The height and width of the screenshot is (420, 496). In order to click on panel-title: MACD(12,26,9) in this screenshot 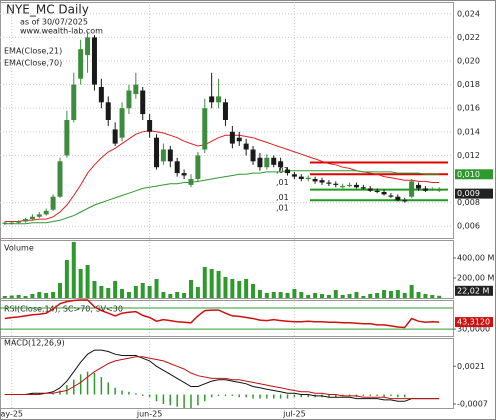, I will do `click(34, 343)`.